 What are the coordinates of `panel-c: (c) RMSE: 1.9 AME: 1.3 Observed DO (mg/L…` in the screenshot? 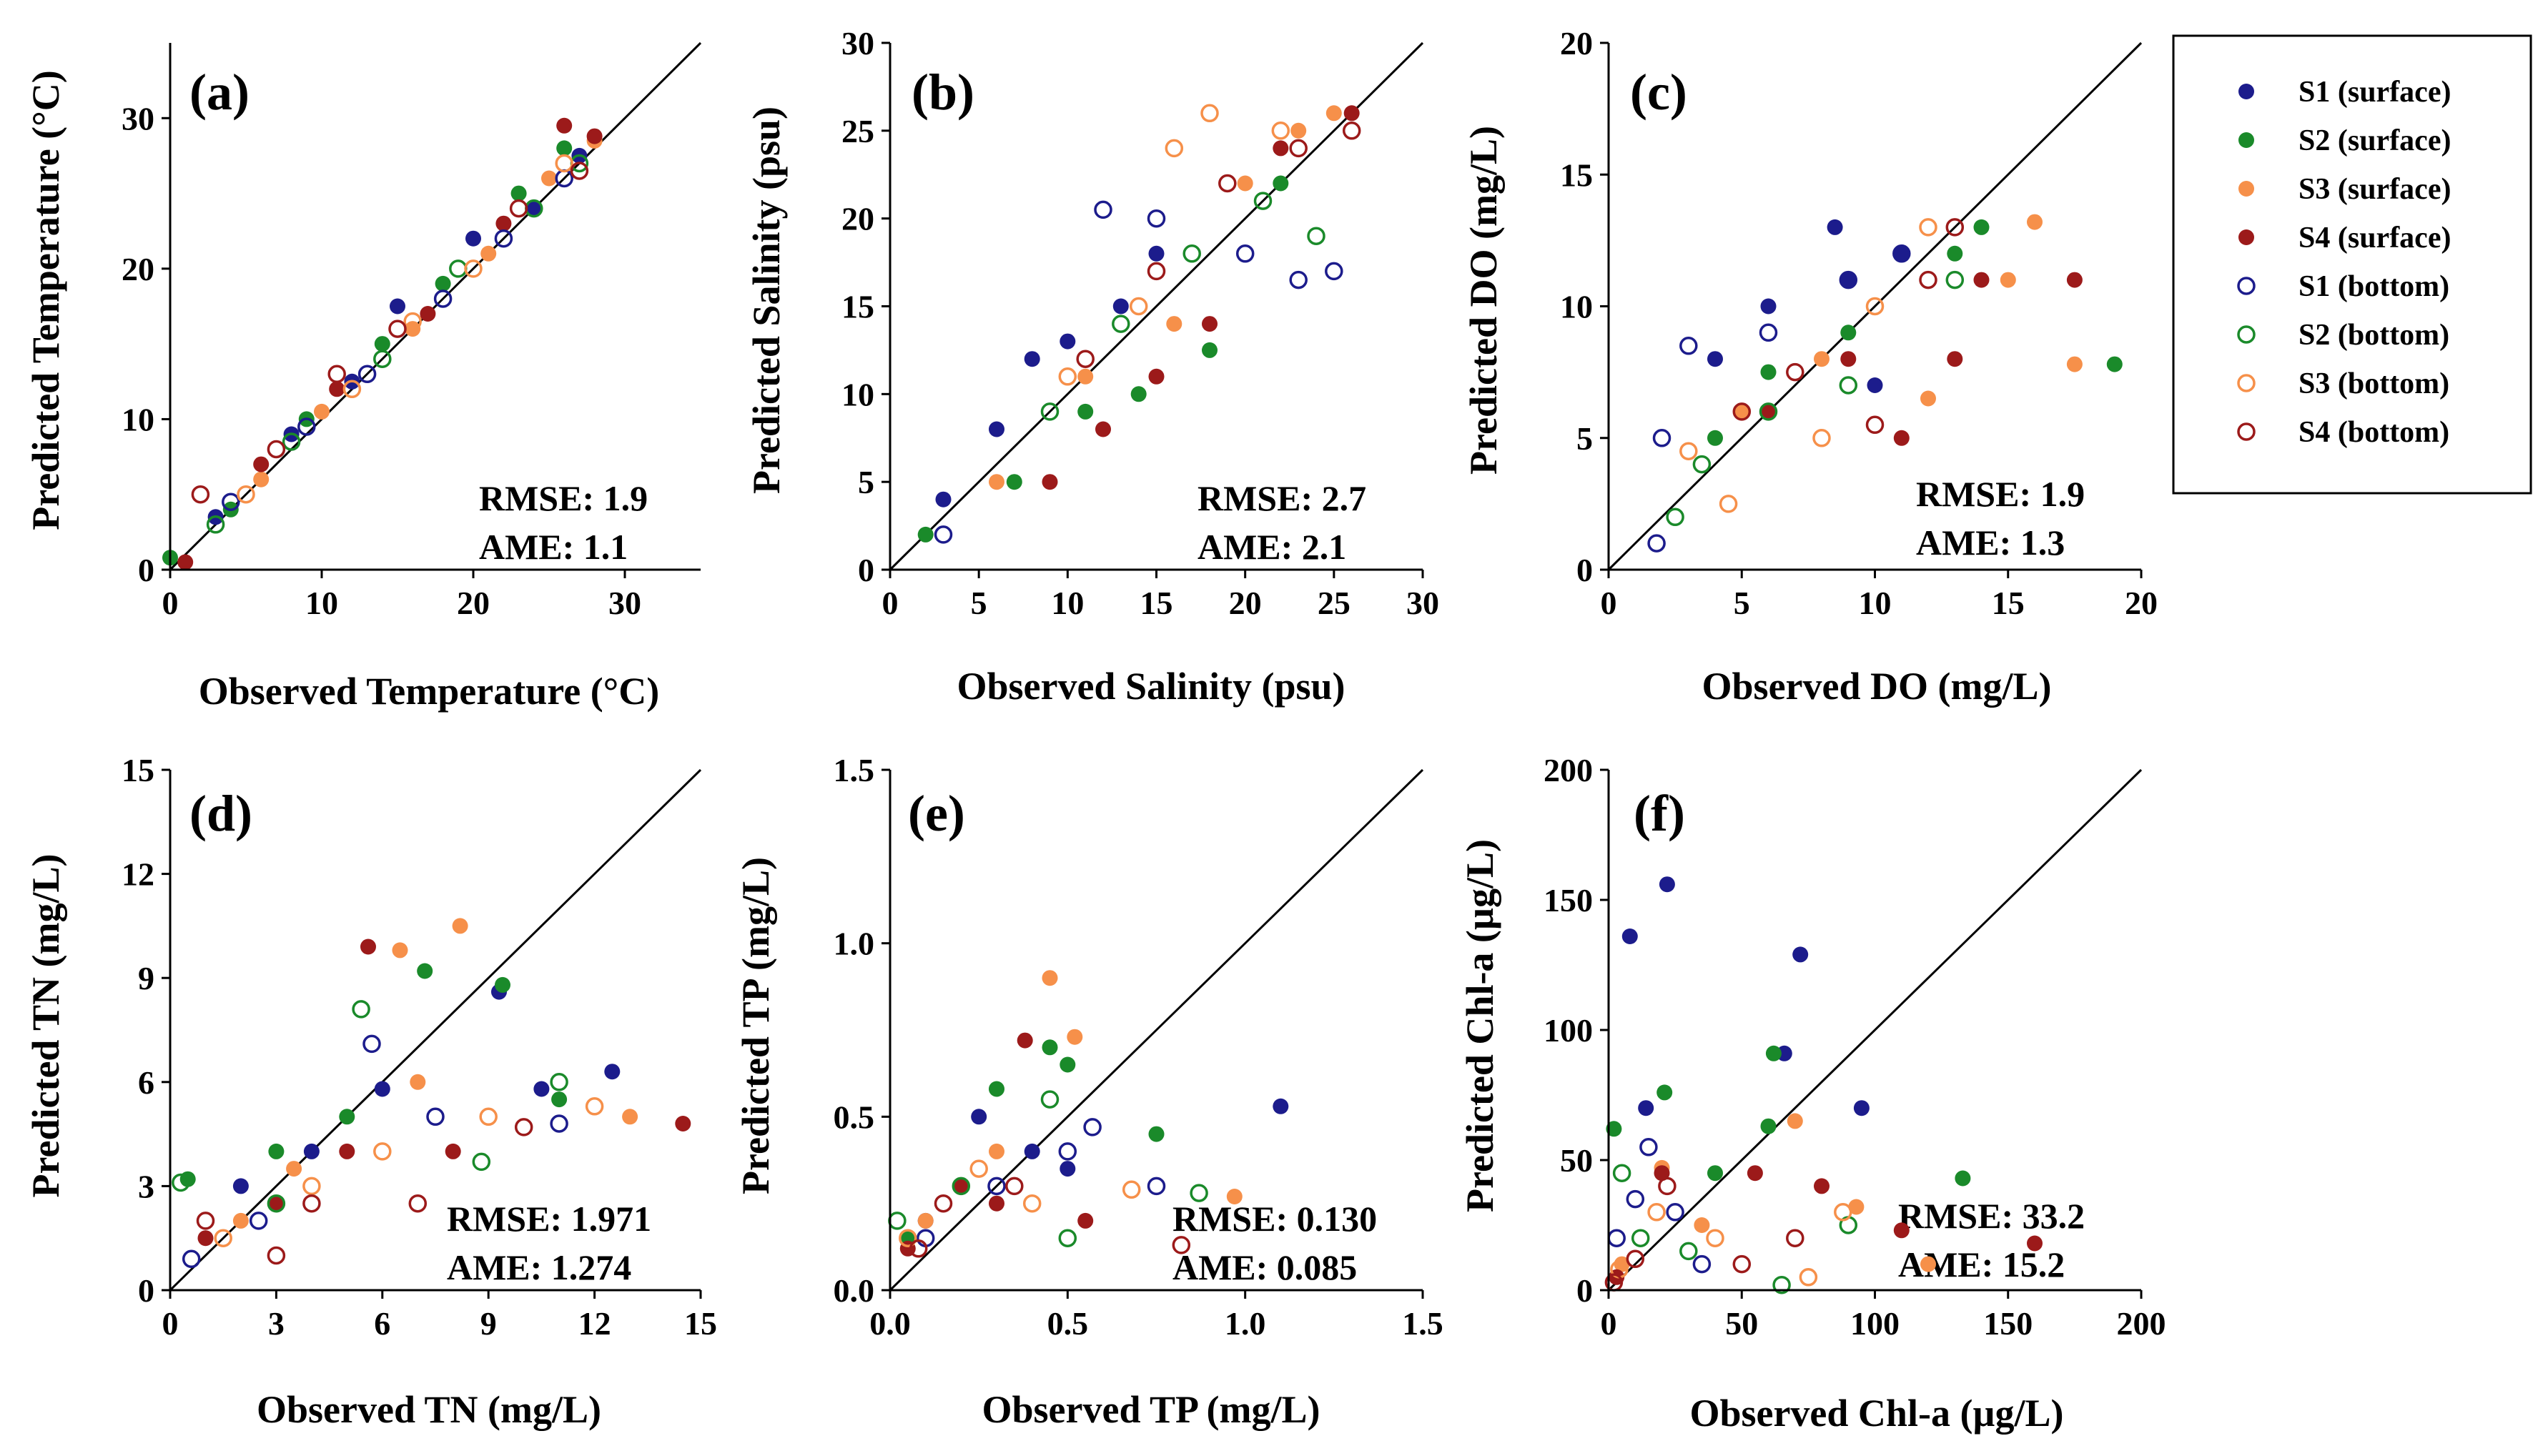 It's located at (1773, 386).